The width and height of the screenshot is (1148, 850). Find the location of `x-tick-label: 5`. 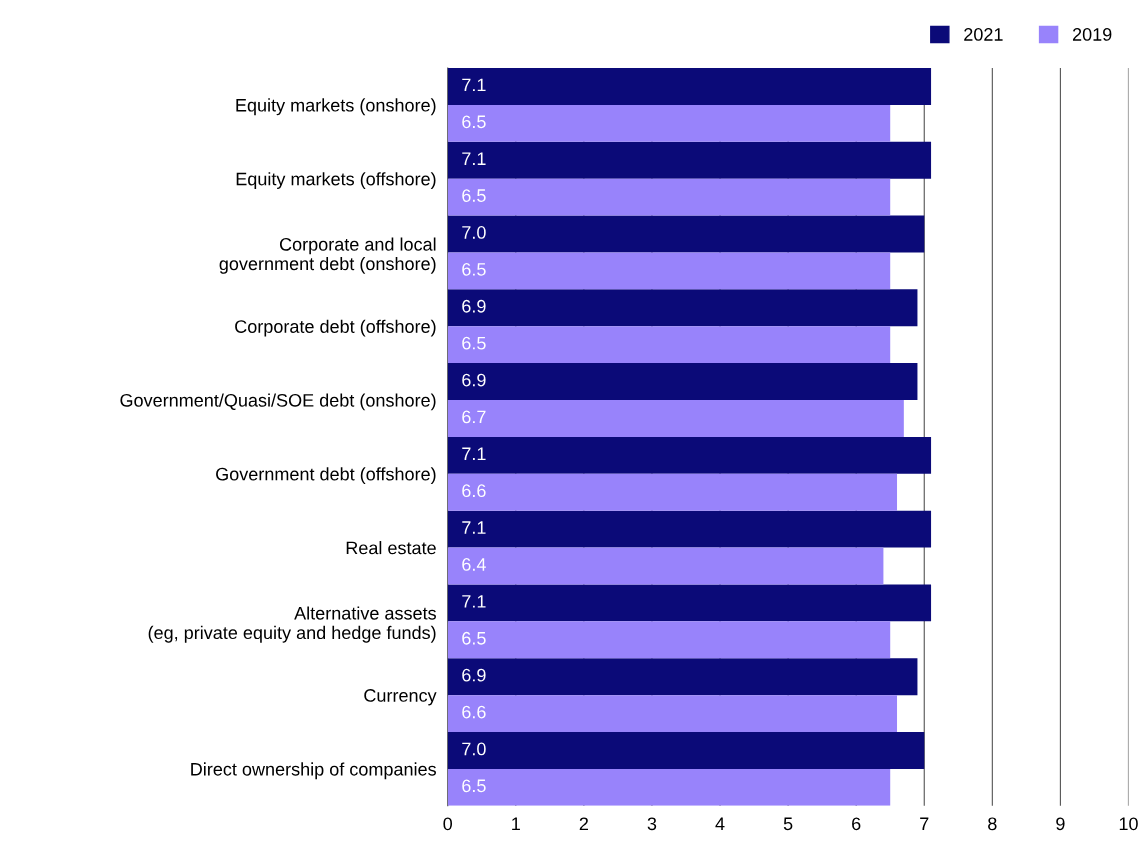

x-tick-label: 5 is located at coordinates (788, 824).